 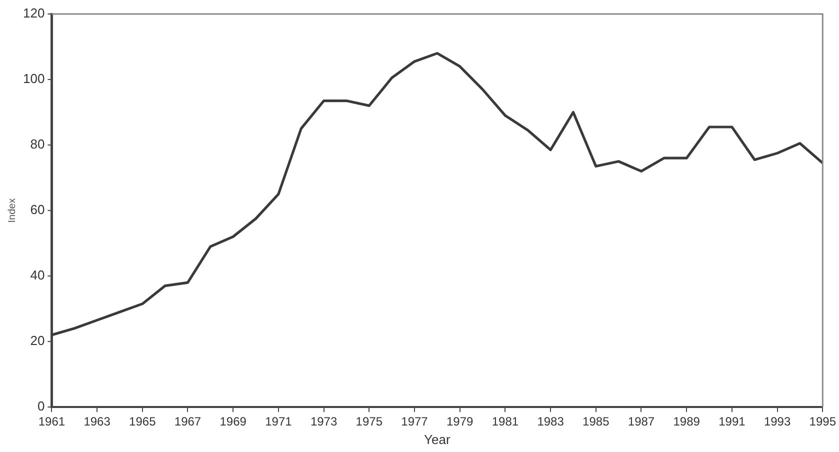 I want to click on x-tick-label: 1993, so click(x=777, y=421).